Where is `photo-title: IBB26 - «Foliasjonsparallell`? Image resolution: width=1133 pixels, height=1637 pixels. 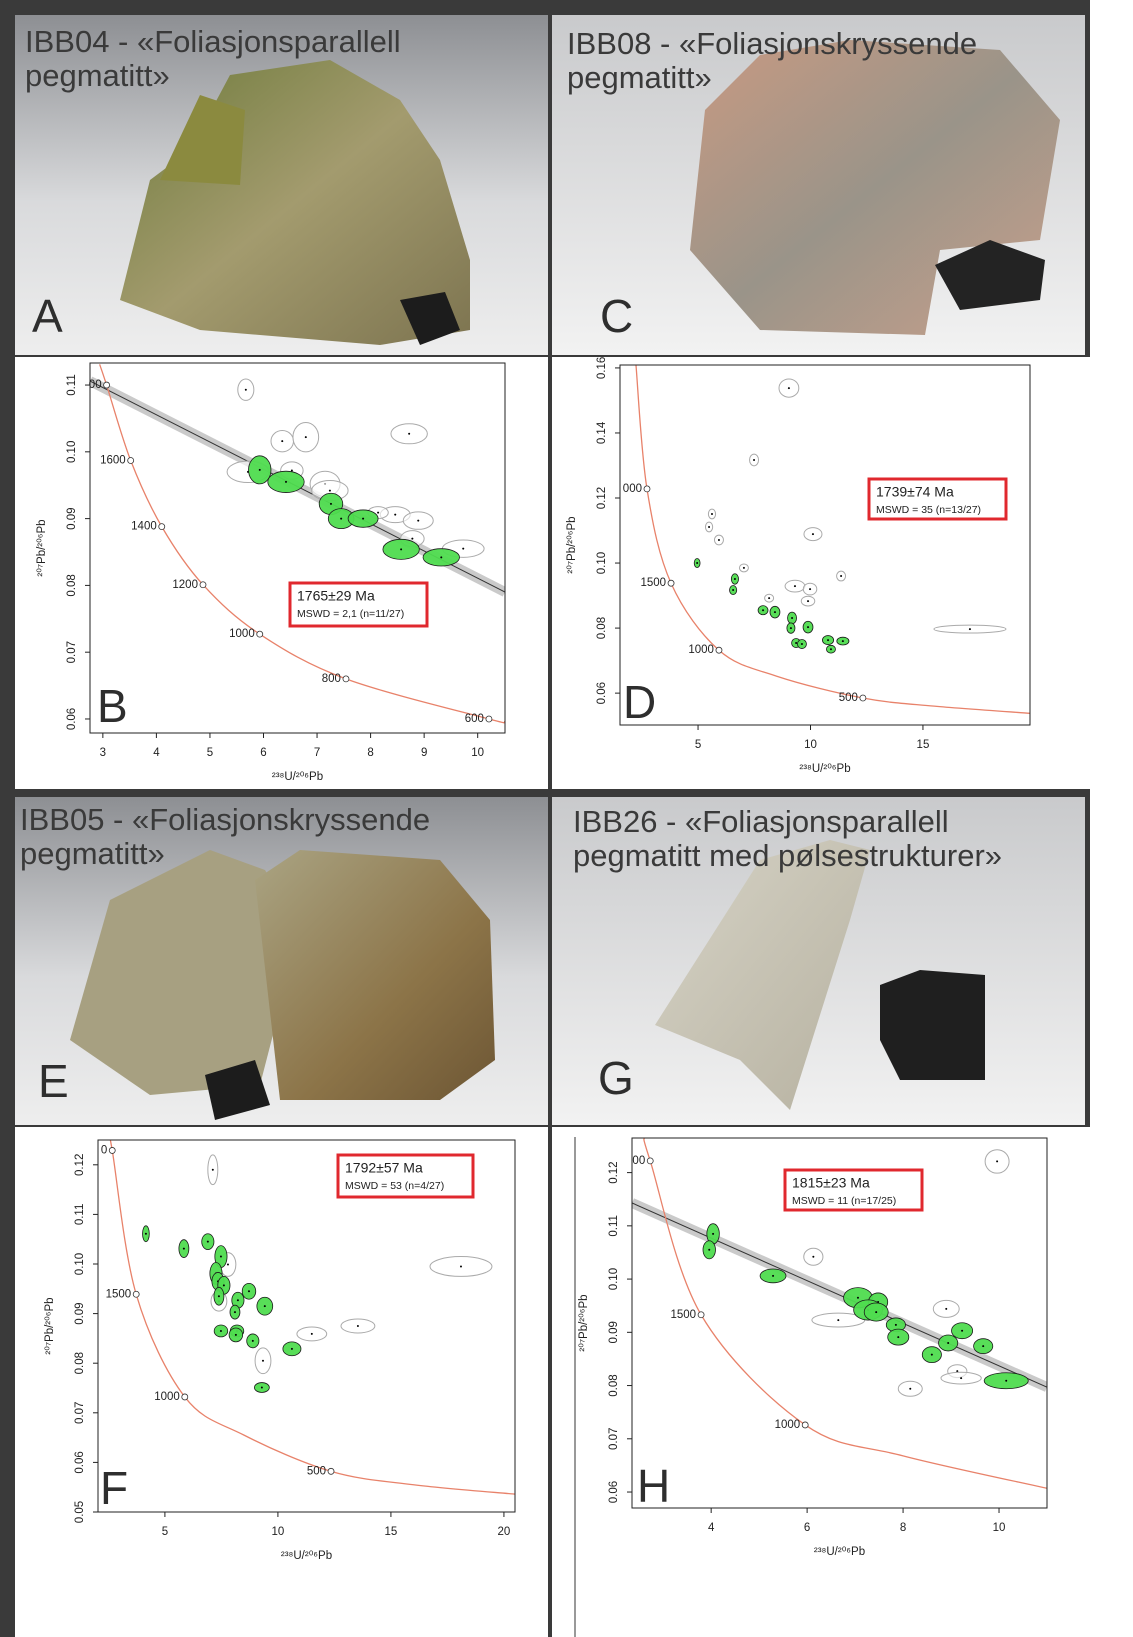 photo-title: IBB26 - «Foliasjonsparallell is located at coordinates (761, 821).